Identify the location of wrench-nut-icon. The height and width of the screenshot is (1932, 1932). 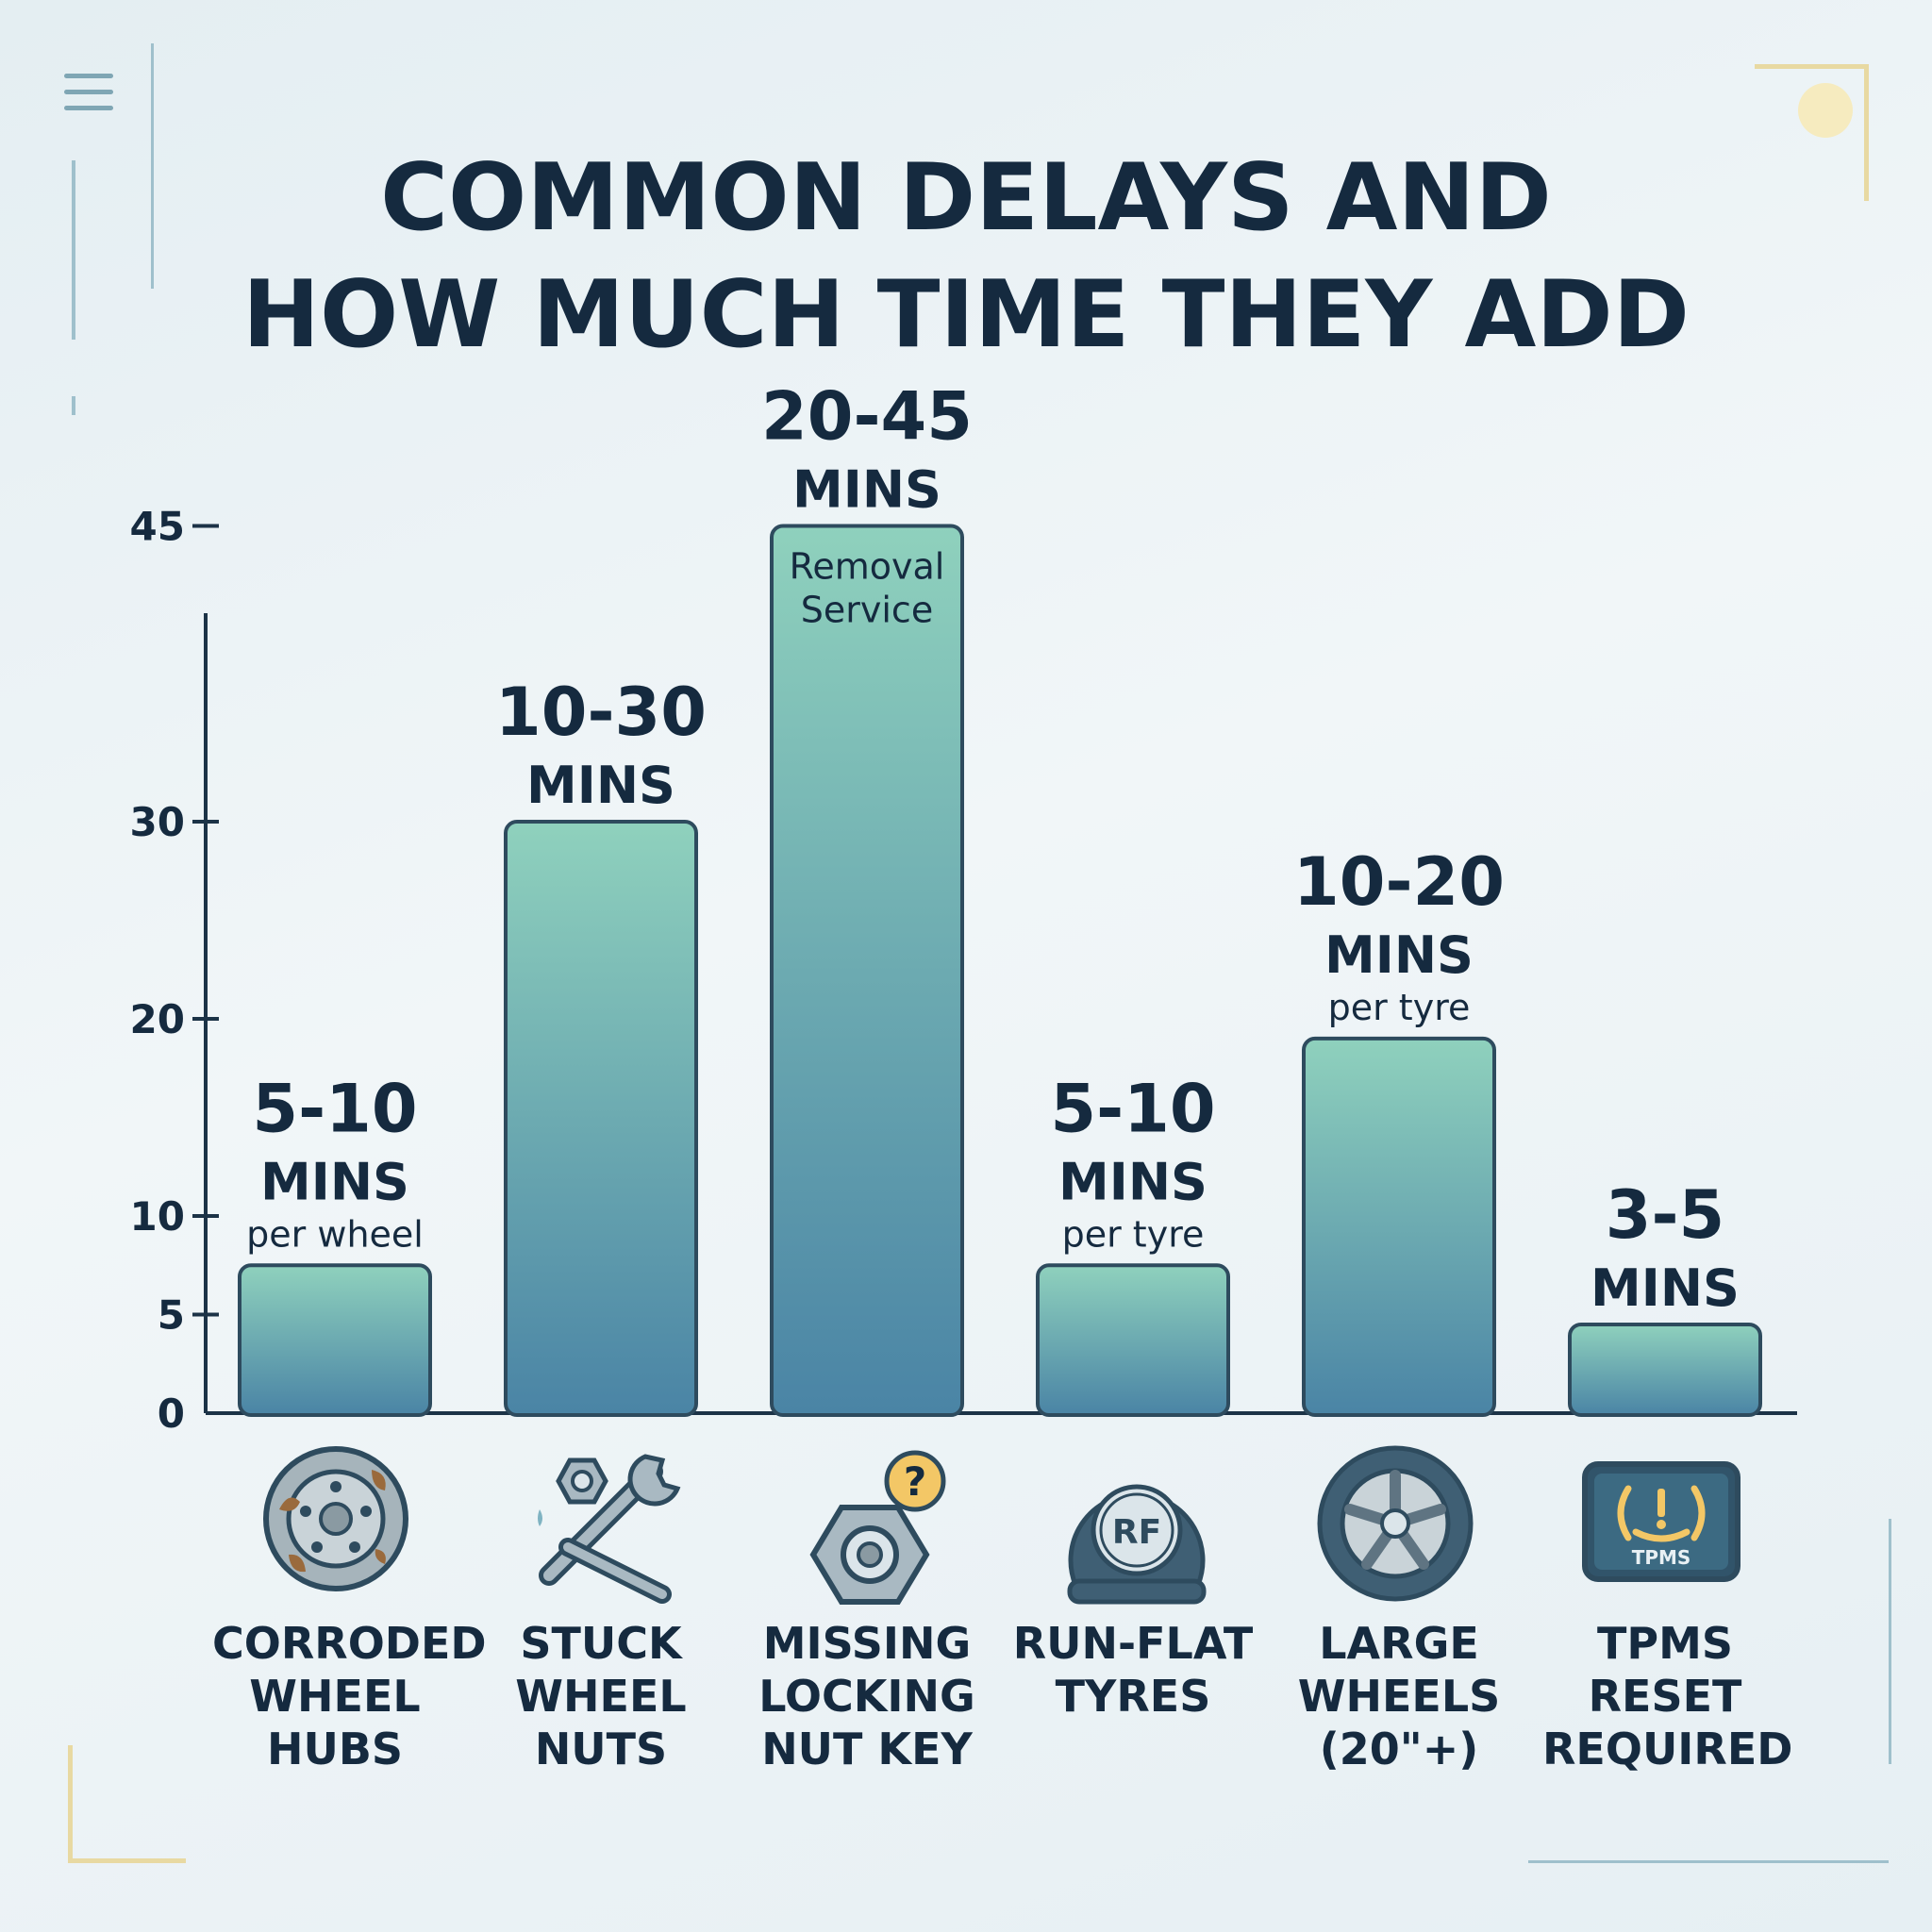
(610, 1529).